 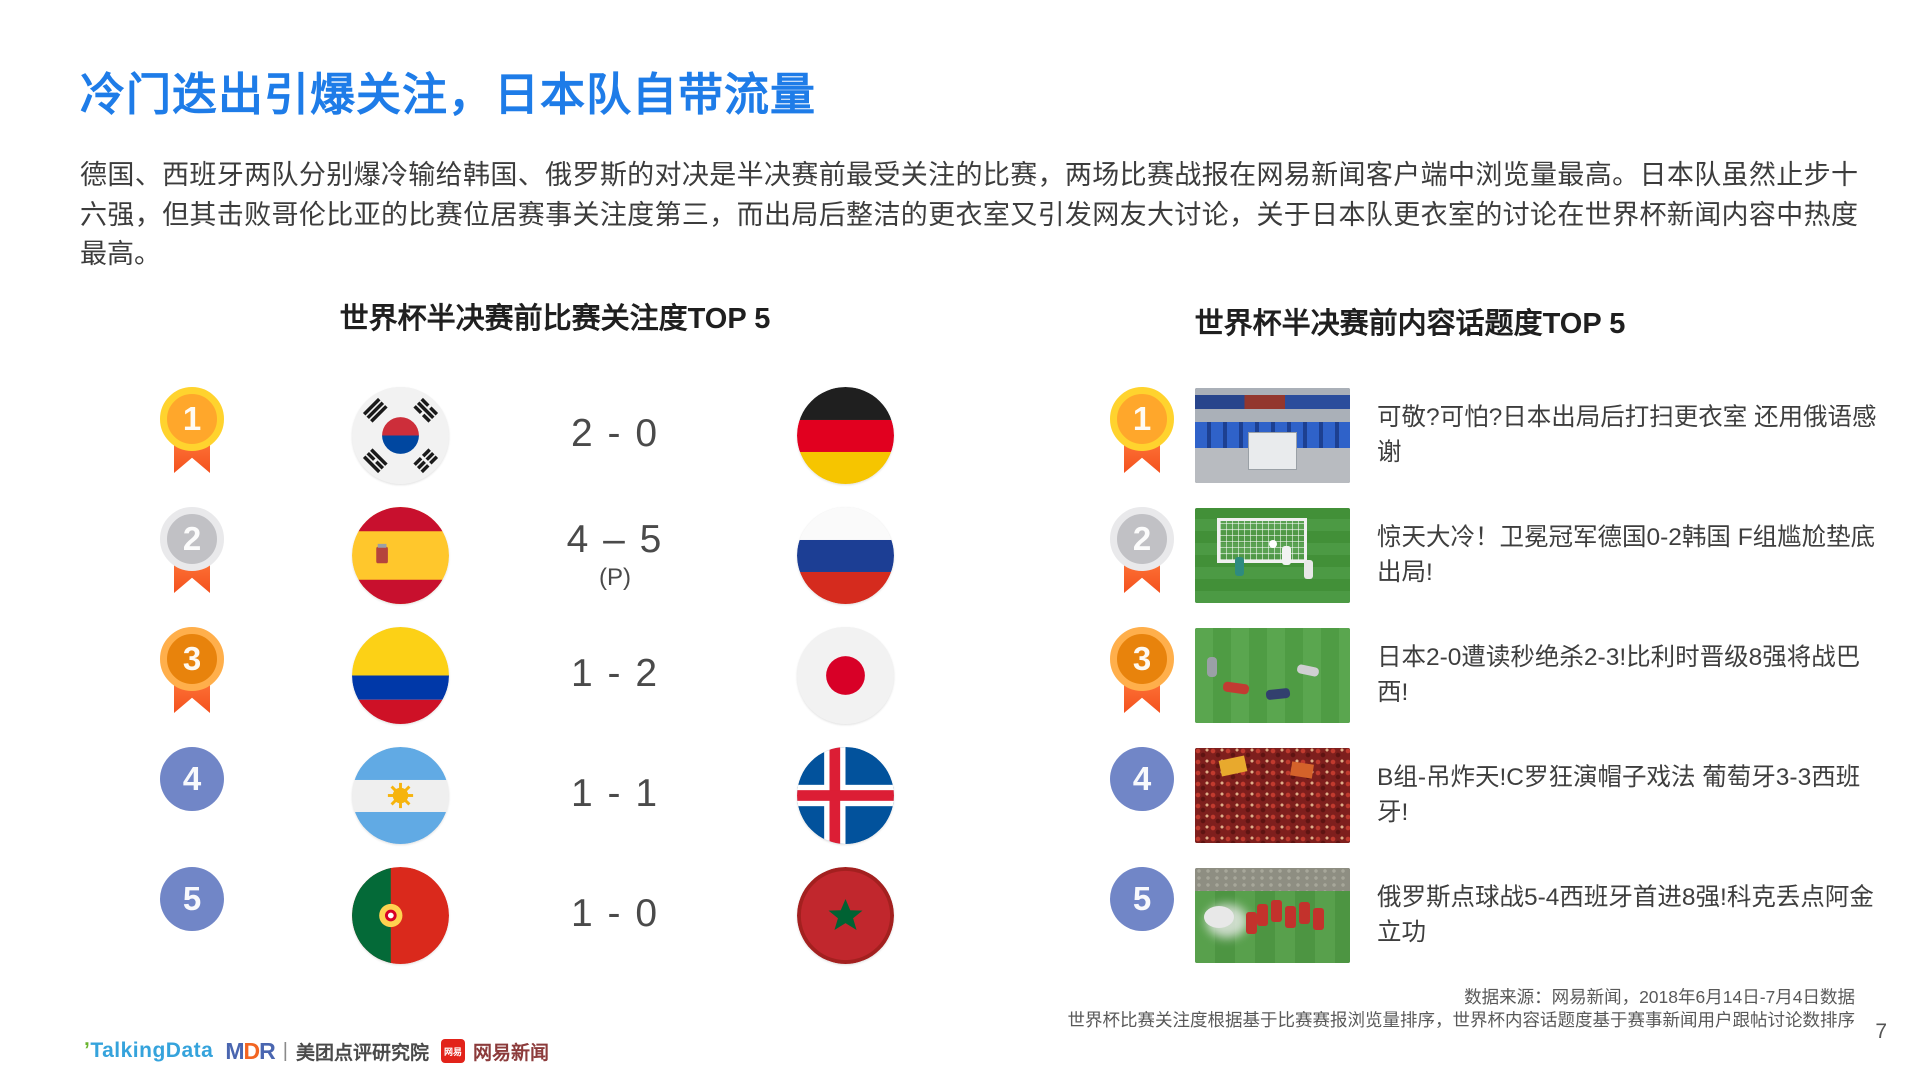 What do you see at coordinates (845, 555) in the screenshot?
I see `flag-russia-icon` at bounding box center [845, 555].